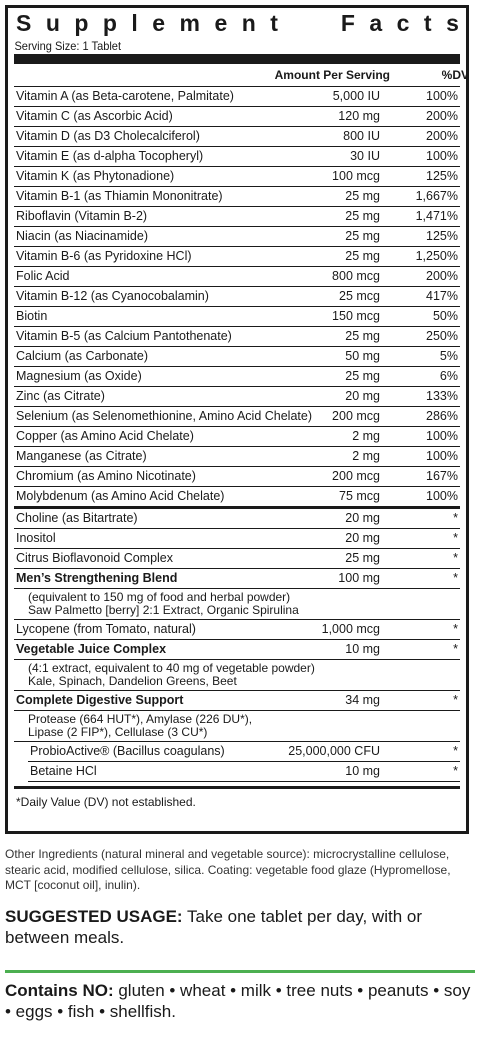 The height and width of the screenshot is (1038, 480). I want to click on nutrient-name: Vitamin B-1 (as Thiamin Mononitrate), so click(119, 196).